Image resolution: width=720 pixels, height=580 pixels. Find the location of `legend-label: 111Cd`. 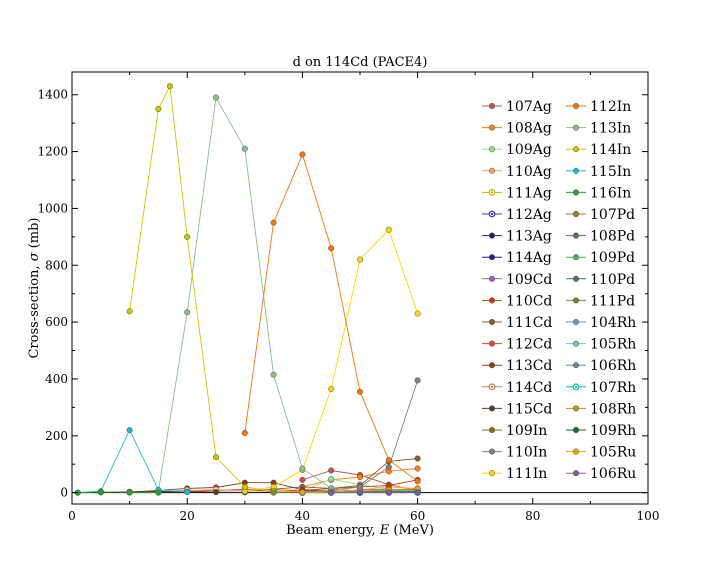

legend-label: 111Cd is located at coordinates (529, 323).